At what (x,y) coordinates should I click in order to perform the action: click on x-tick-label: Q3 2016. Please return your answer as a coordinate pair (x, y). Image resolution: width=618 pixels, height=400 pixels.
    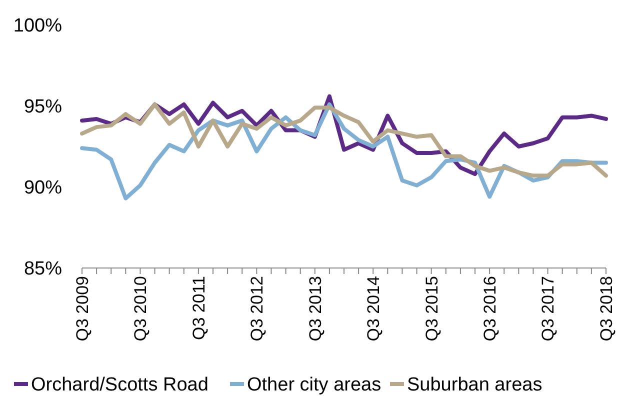
    Looking at the image, I should click on (490, 309).